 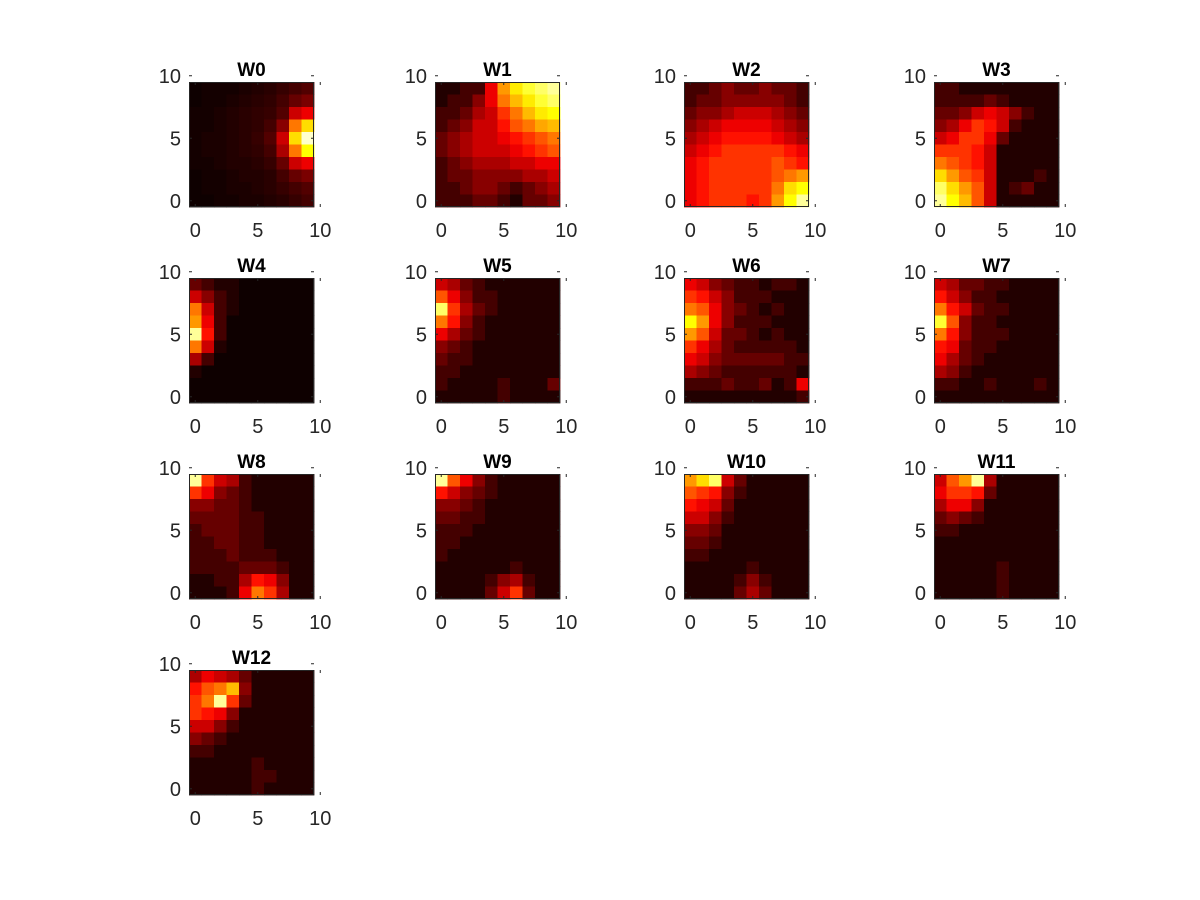 I want to click on subplot-w2: 0 5 10 0 5 10 W2, so click(x=740, y=151).